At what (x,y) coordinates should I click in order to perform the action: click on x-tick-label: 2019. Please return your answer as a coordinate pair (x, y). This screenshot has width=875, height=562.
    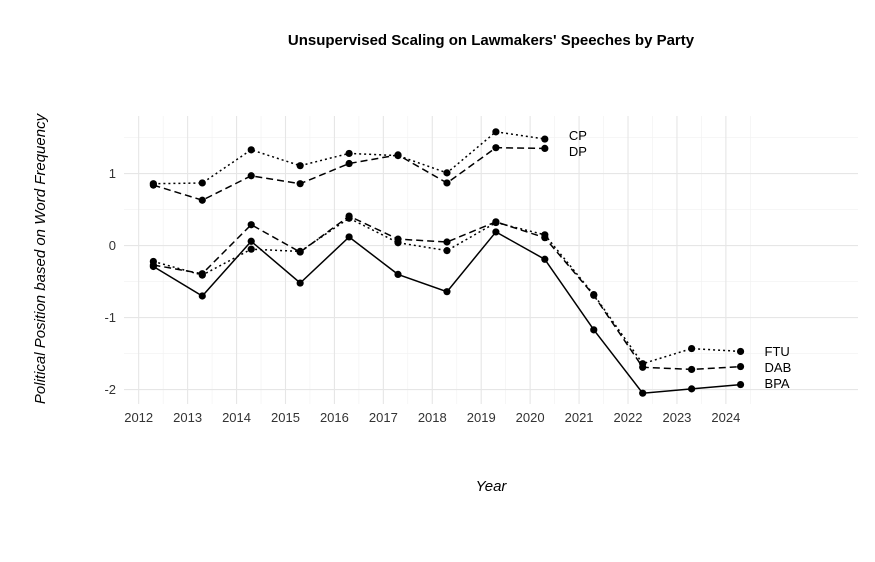
    Looking at the image, I should click on (481, 417).